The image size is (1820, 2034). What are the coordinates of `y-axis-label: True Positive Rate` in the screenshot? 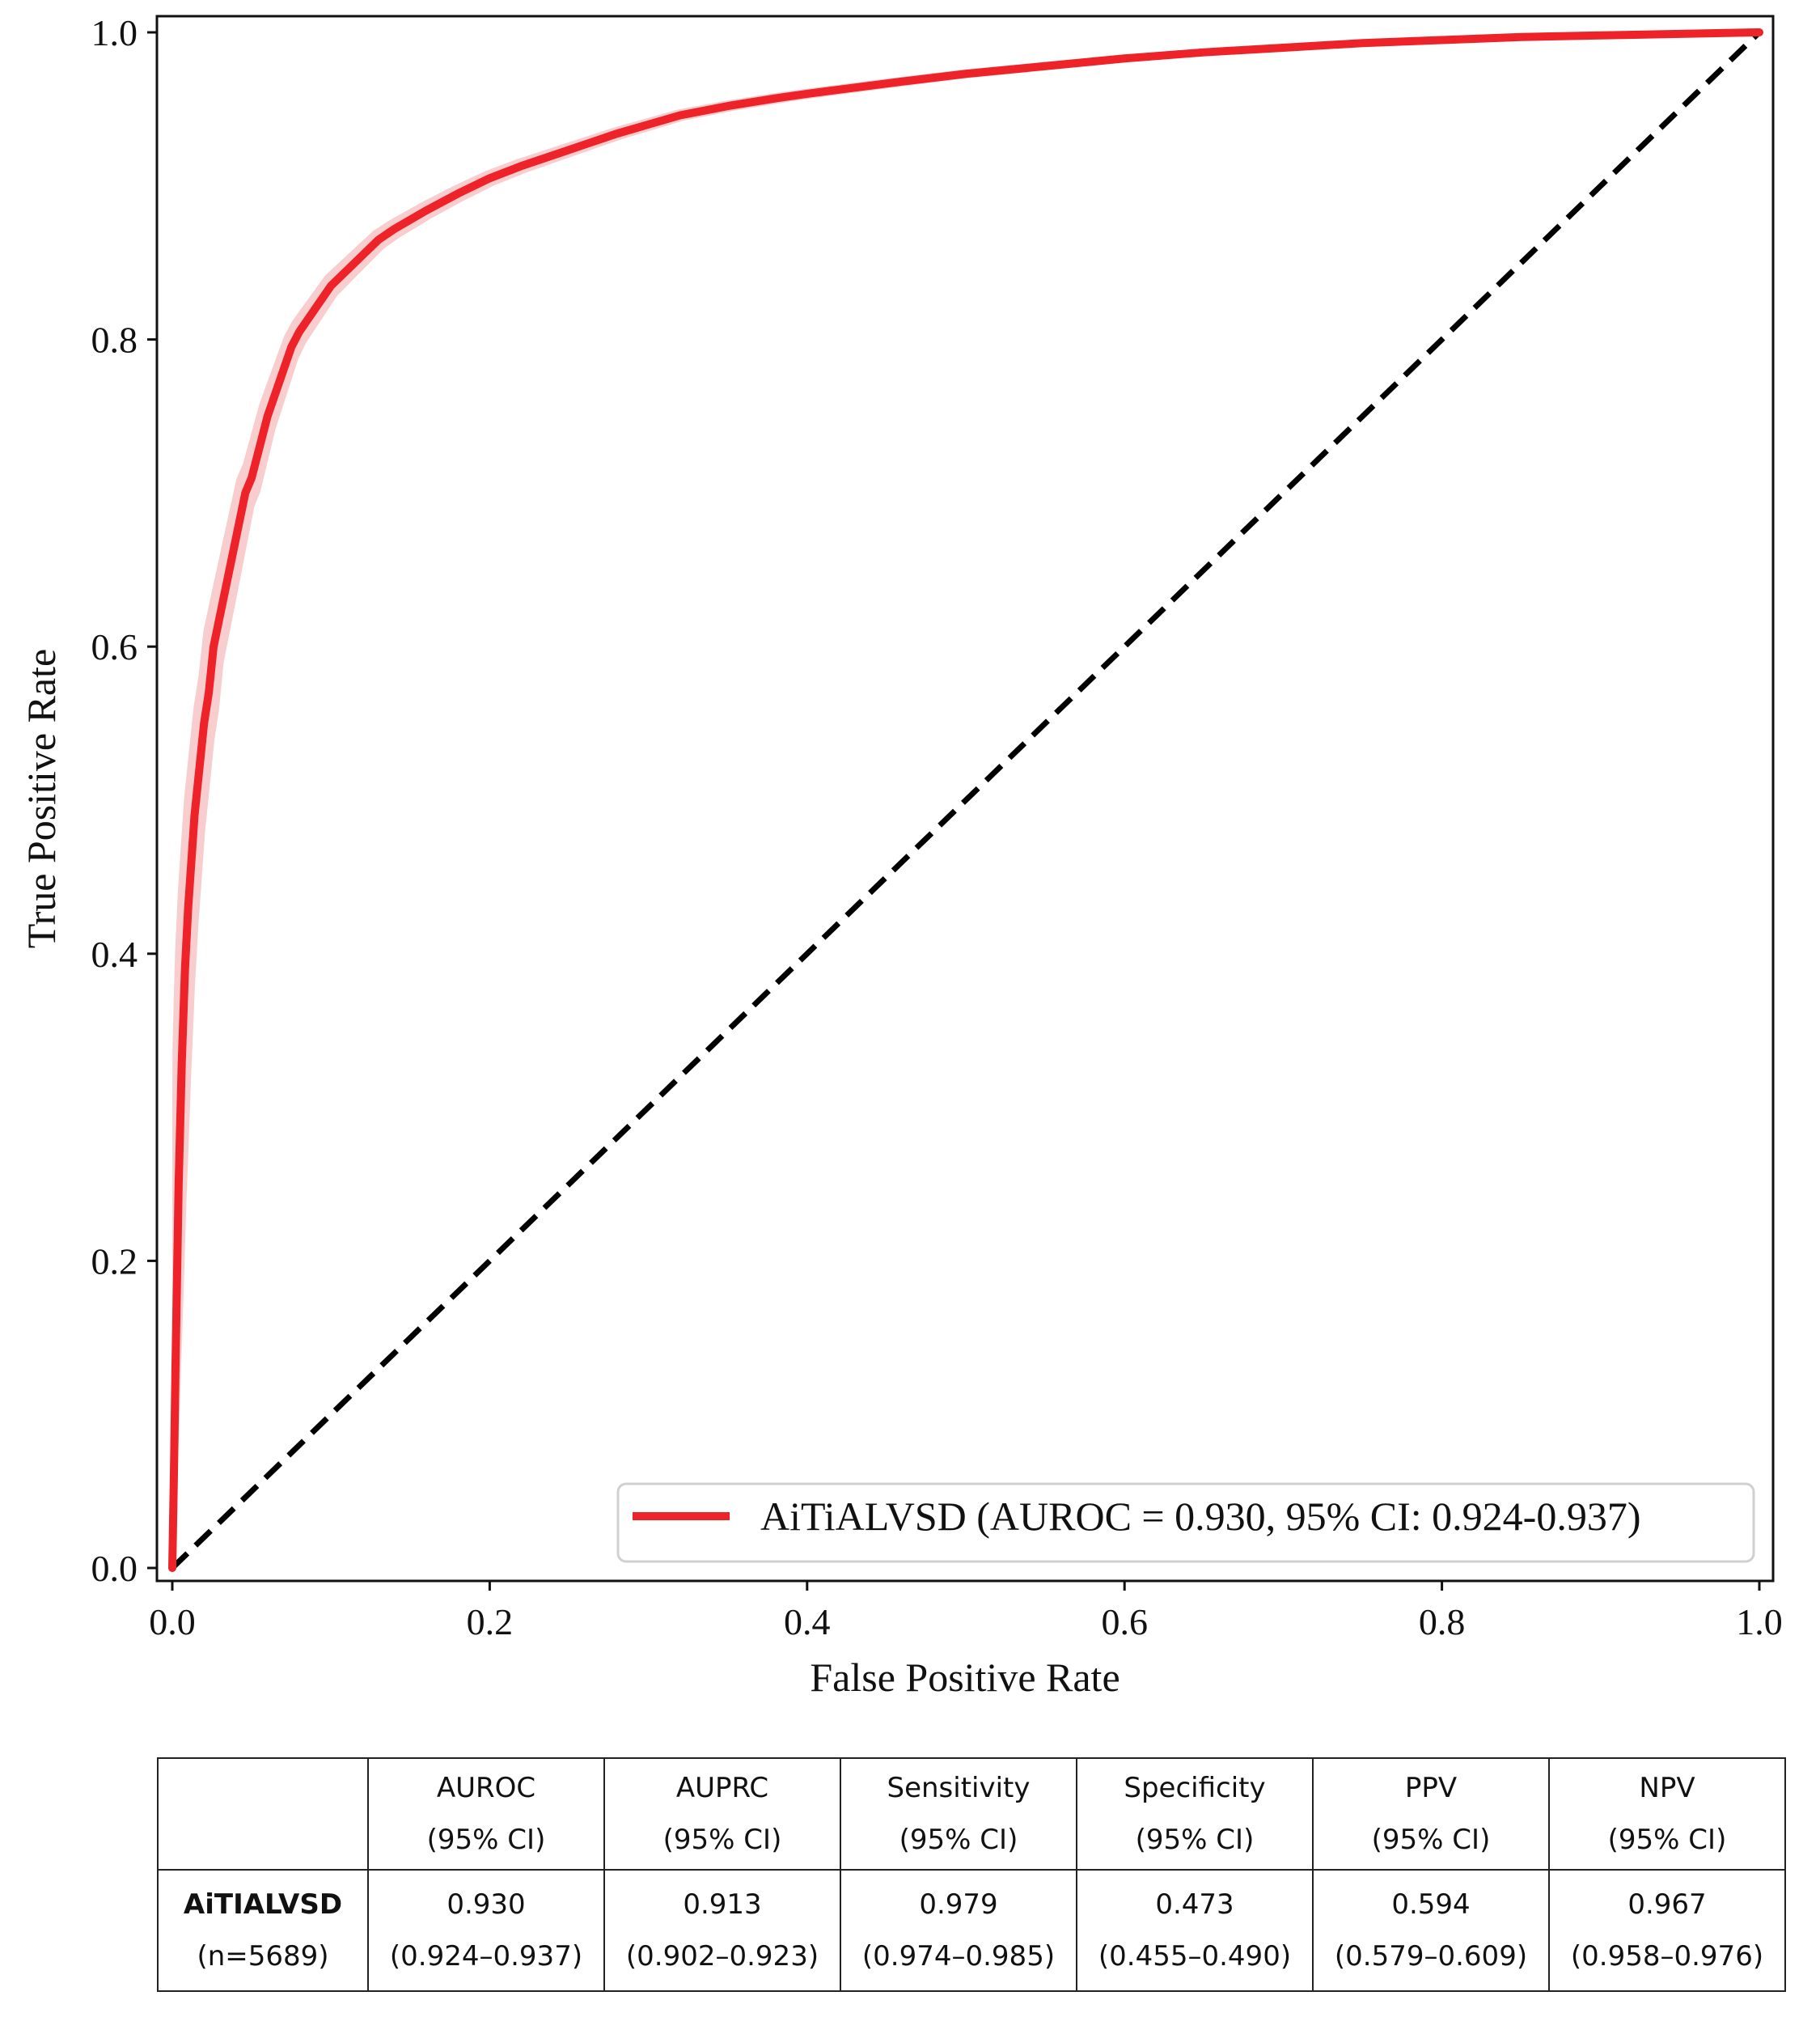 It's located at (41, 798).